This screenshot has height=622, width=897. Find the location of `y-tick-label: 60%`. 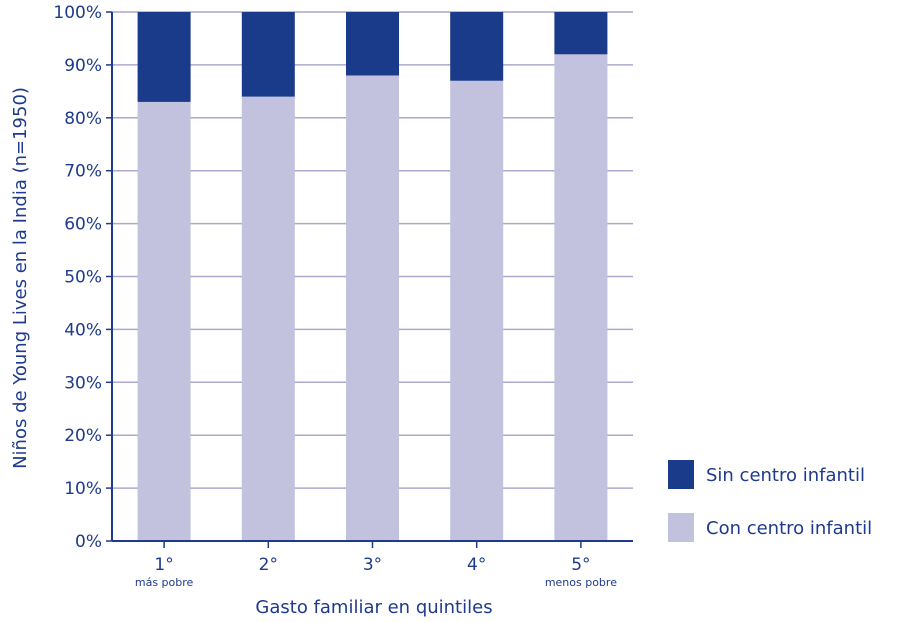

y-tick-label: 60% is located at coordinates (83, 225).